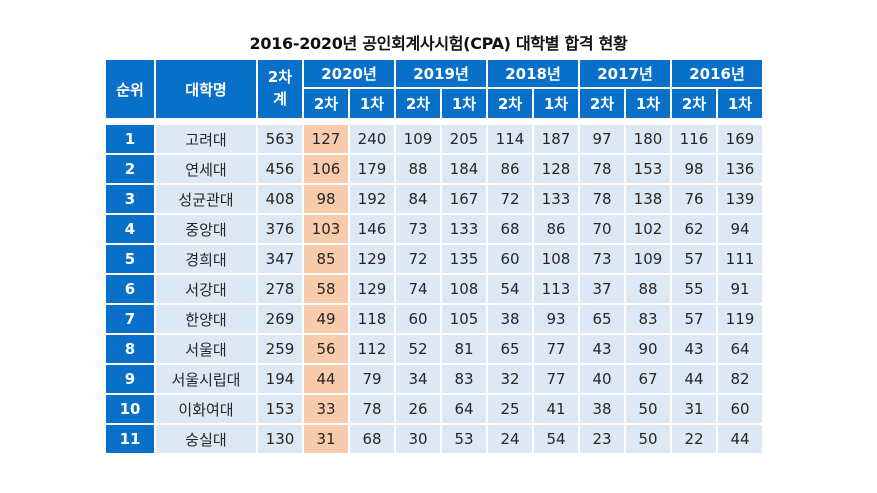 This screenshot has width=877, height=493. Describe the element at coordinates (438, 43) in the screenshot. I see `page-title: 2016-2020년 공인회계사시험(CPA) 대학별 합격 현황` at that location.